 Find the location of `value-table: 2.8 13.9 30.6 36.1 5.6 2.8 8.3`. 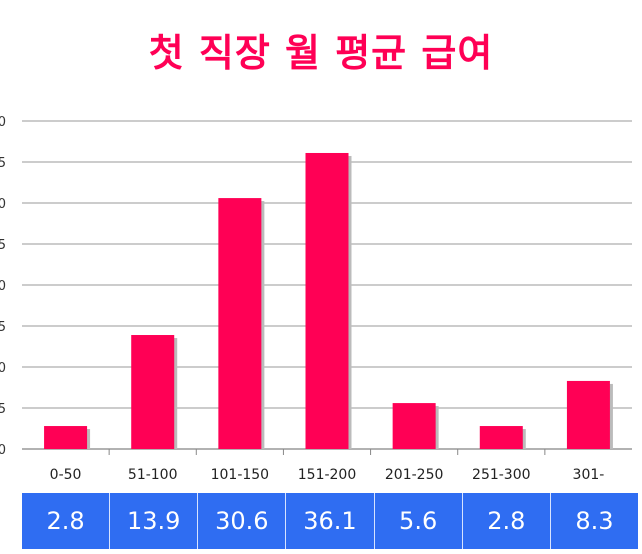

value-table: 2.8 13.9 30.6 36.1 5.6 2.8 8.3 is located at coordinates (330, 521).